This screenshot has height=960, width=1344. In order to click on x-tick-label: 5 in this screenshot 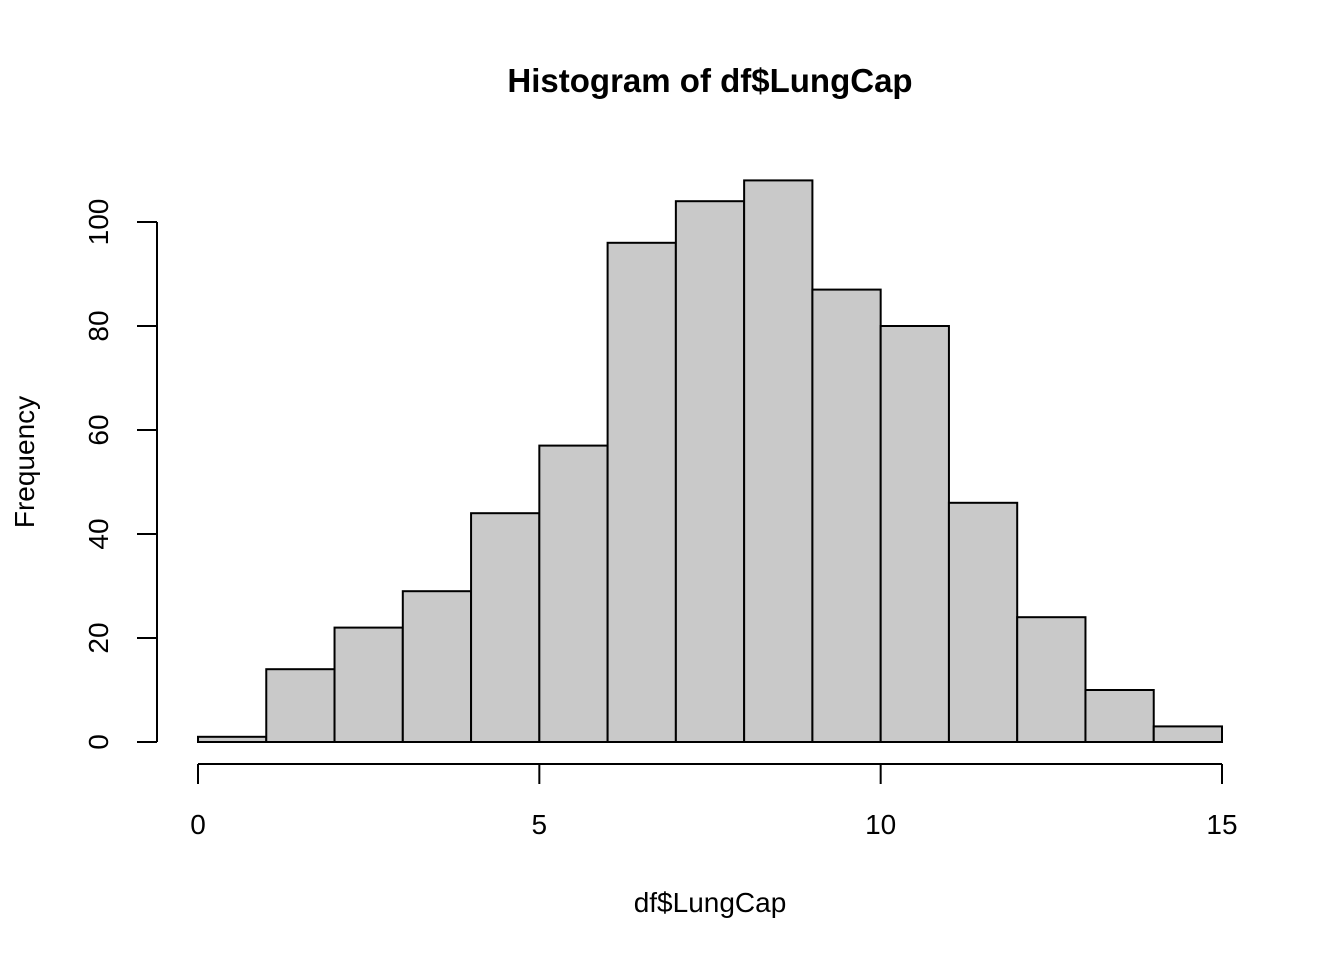, I will do `click(540, 824)`.